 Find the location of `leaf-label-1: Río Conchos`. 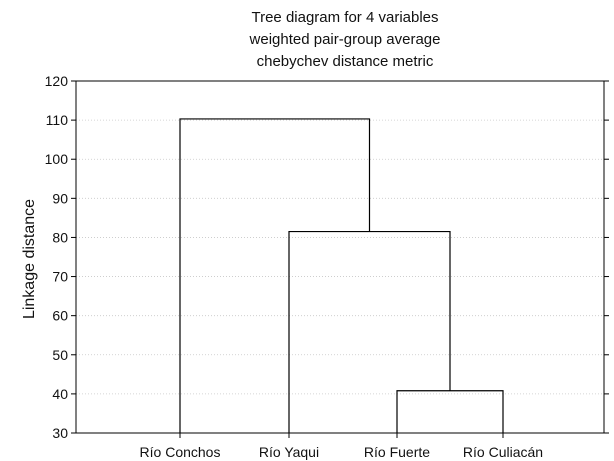

leaf-label-1: Río Conchos is located at coordinates (180, 452).